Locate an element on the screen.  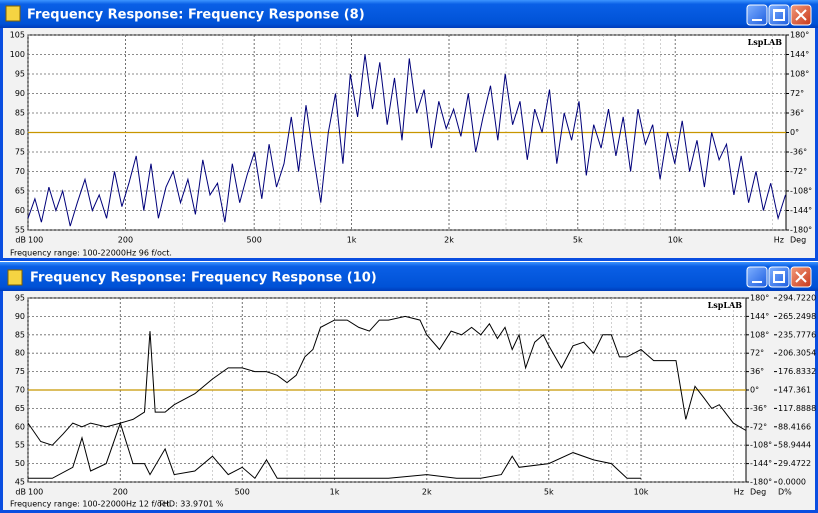
status-text: Frequency range: 100-22000Hz 12 f/oct. is located at coordinates (91, 504).